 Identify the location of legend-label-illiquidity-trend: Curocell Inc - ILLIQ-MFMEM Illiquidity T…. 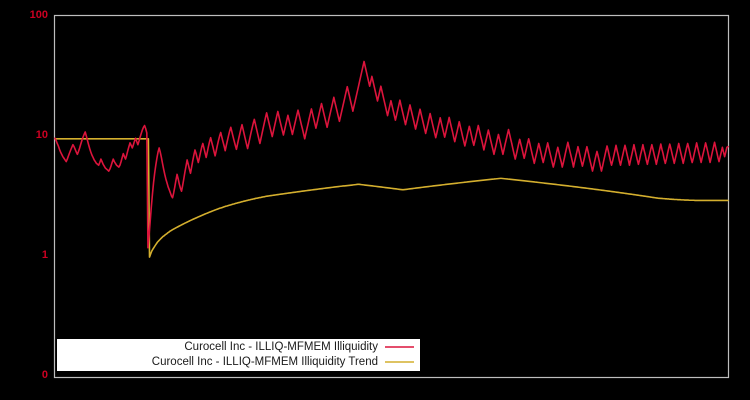
(265, 362).